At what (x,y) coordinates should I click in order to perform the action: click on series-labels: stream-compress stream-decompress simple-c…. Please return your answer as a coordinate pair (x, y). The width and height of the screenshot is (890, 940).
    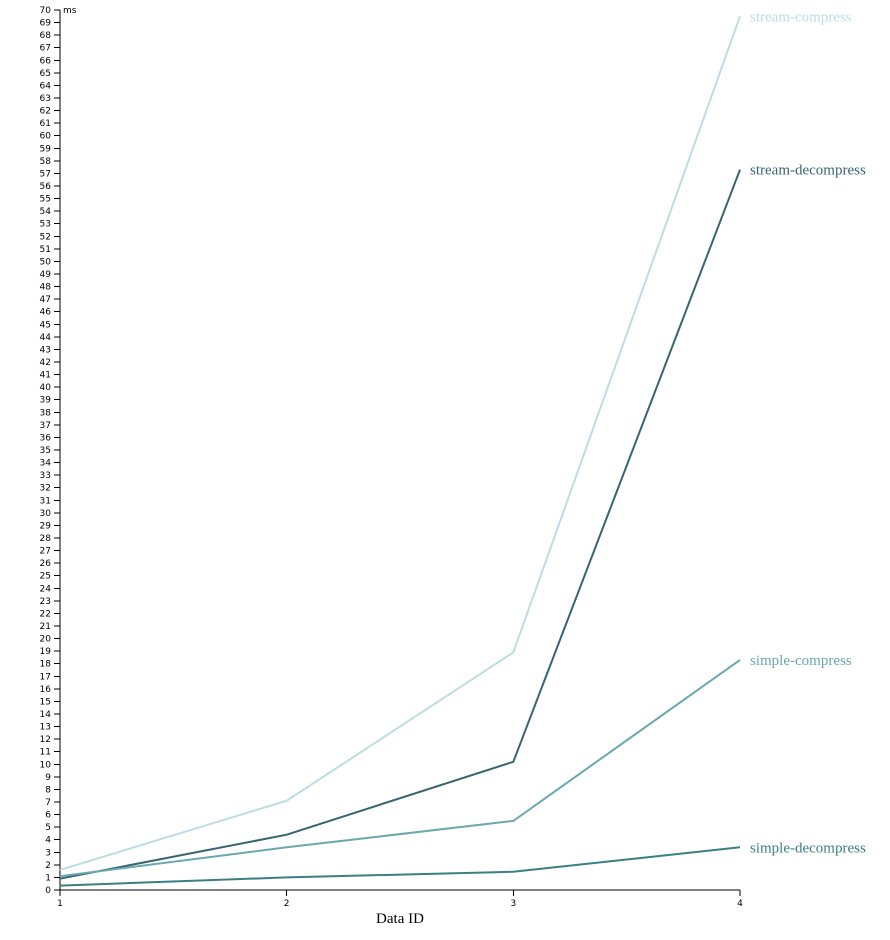
    Looking at the image, I should click on (808, 432).